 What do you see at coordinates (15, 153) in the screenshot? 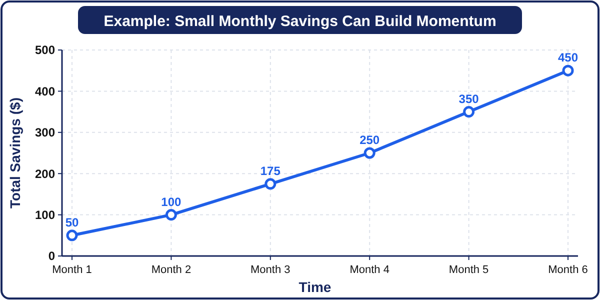
I see `y-axis-title: Total Savings ($)` at bounding box center [15, 153].